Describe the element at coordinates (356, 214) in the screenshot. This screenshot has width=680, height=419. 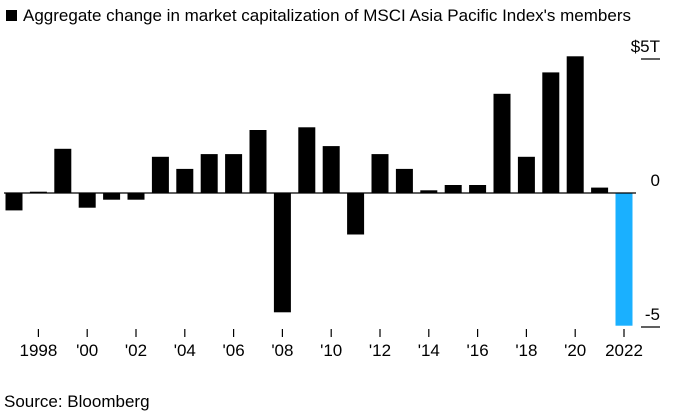
I see `bar-2011` at that location.